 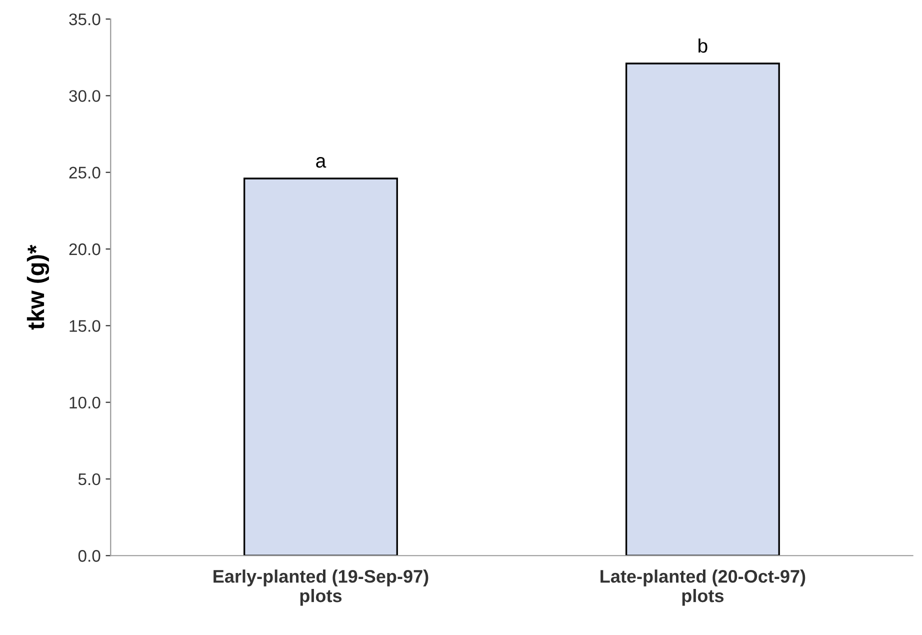 What do you see at coordinates (85, 326) in the screenshot?
I see `y-tick-label: 15.0` at bounding box center [85, 326].